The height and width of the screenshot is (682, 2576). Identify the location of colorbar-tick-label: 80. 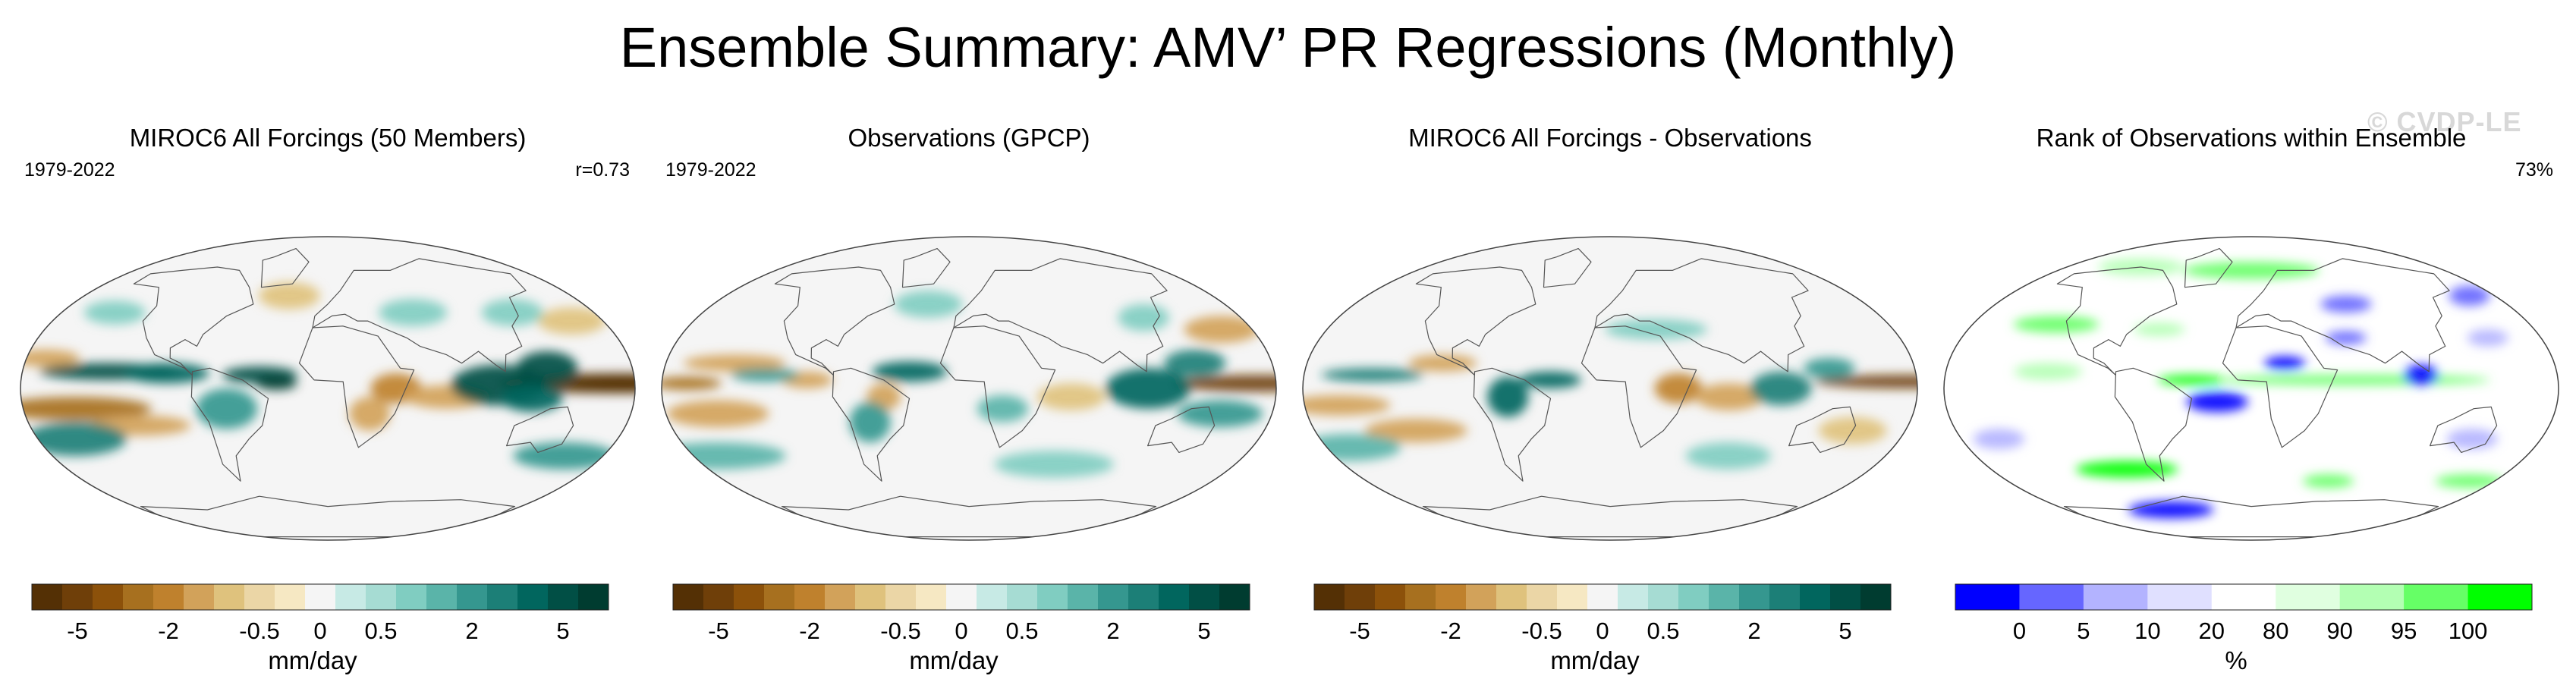
(2275, 631).